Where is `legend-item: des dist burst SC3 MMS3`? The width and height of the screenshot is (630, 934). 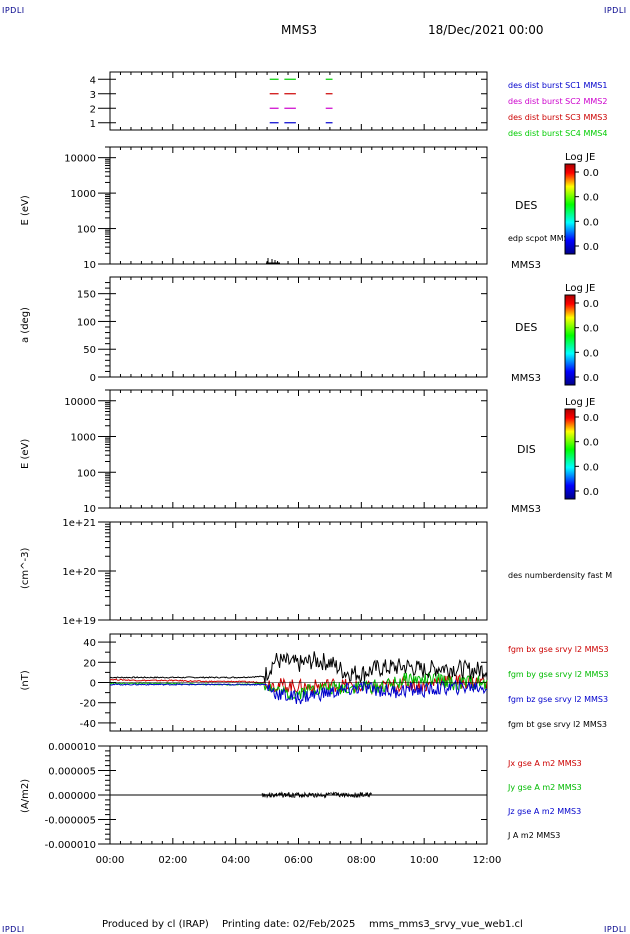
legend-item: des dist burst SC3 MMS3 is located at coordinates (557, 117).